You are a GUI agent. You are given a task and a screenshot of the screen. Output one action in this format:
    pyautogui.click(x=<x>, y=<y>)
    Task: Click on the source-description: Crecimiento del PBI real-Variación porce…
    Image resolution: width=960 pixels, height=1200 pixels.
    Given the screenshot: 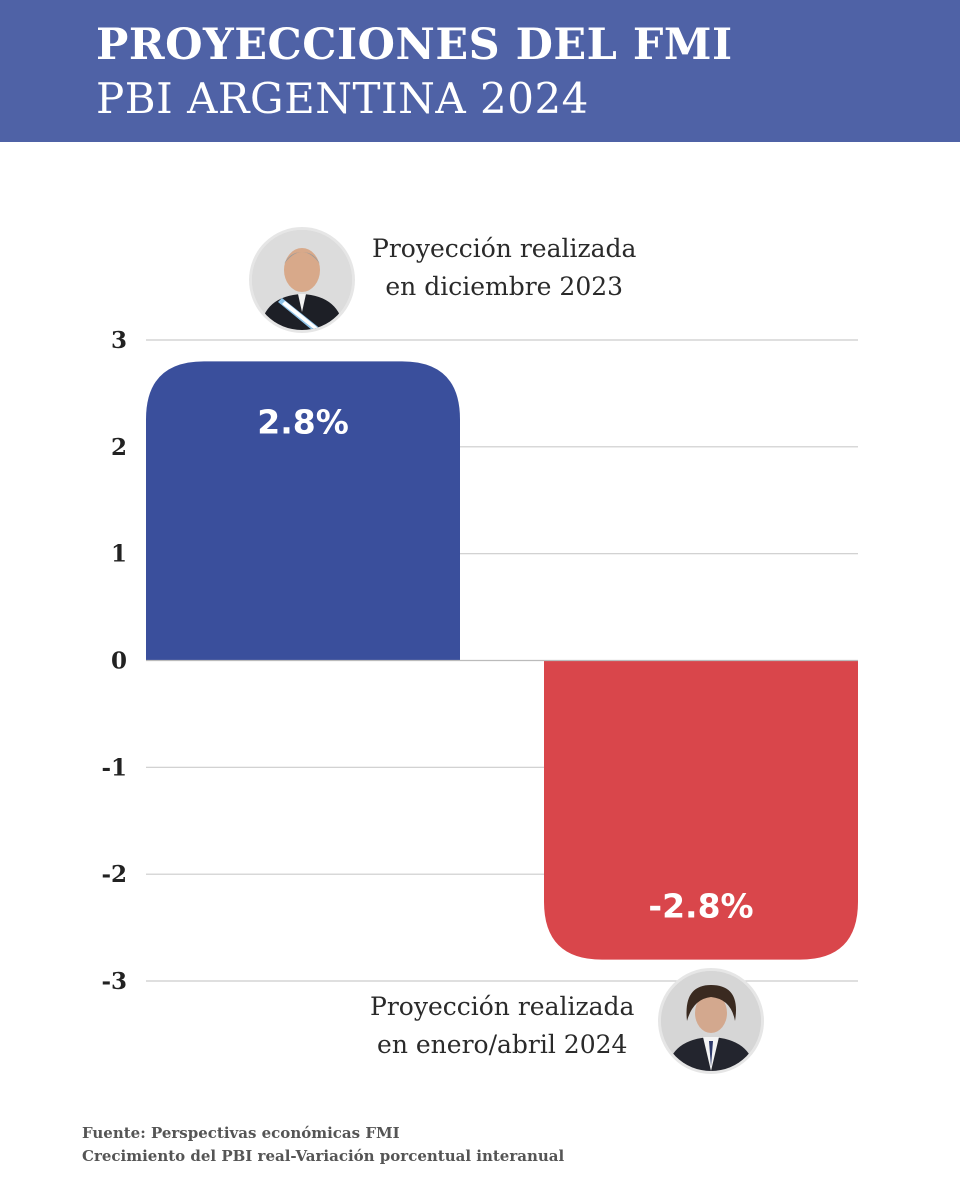 What is the action you would take?
    pyautogui.click(x=323, y=1156)
    